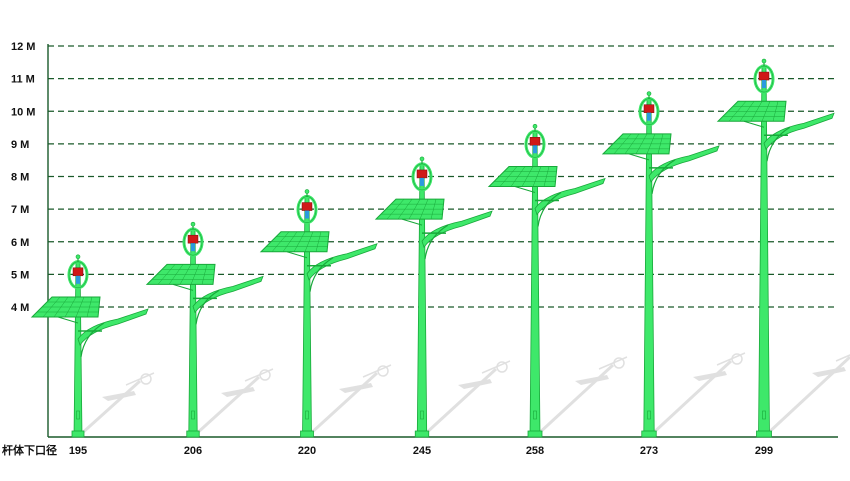 The height and width of the screenshot is (481, 850). I want to click on x-axis-caption: 杆体下口径, so click(29, 450).